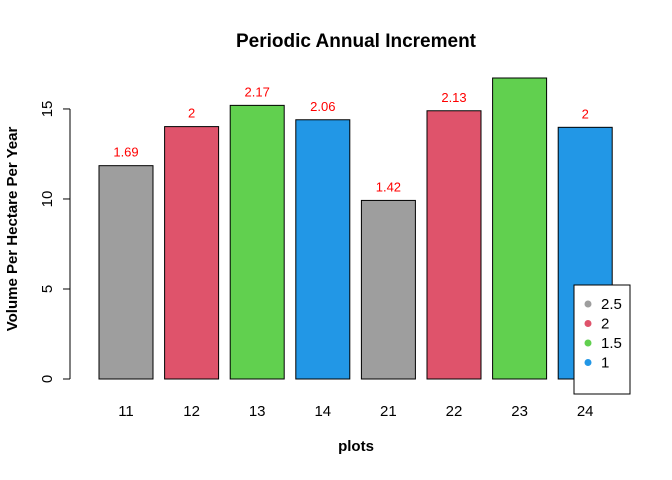  I want to click on x-tick-label: 24, so click(585, 411).